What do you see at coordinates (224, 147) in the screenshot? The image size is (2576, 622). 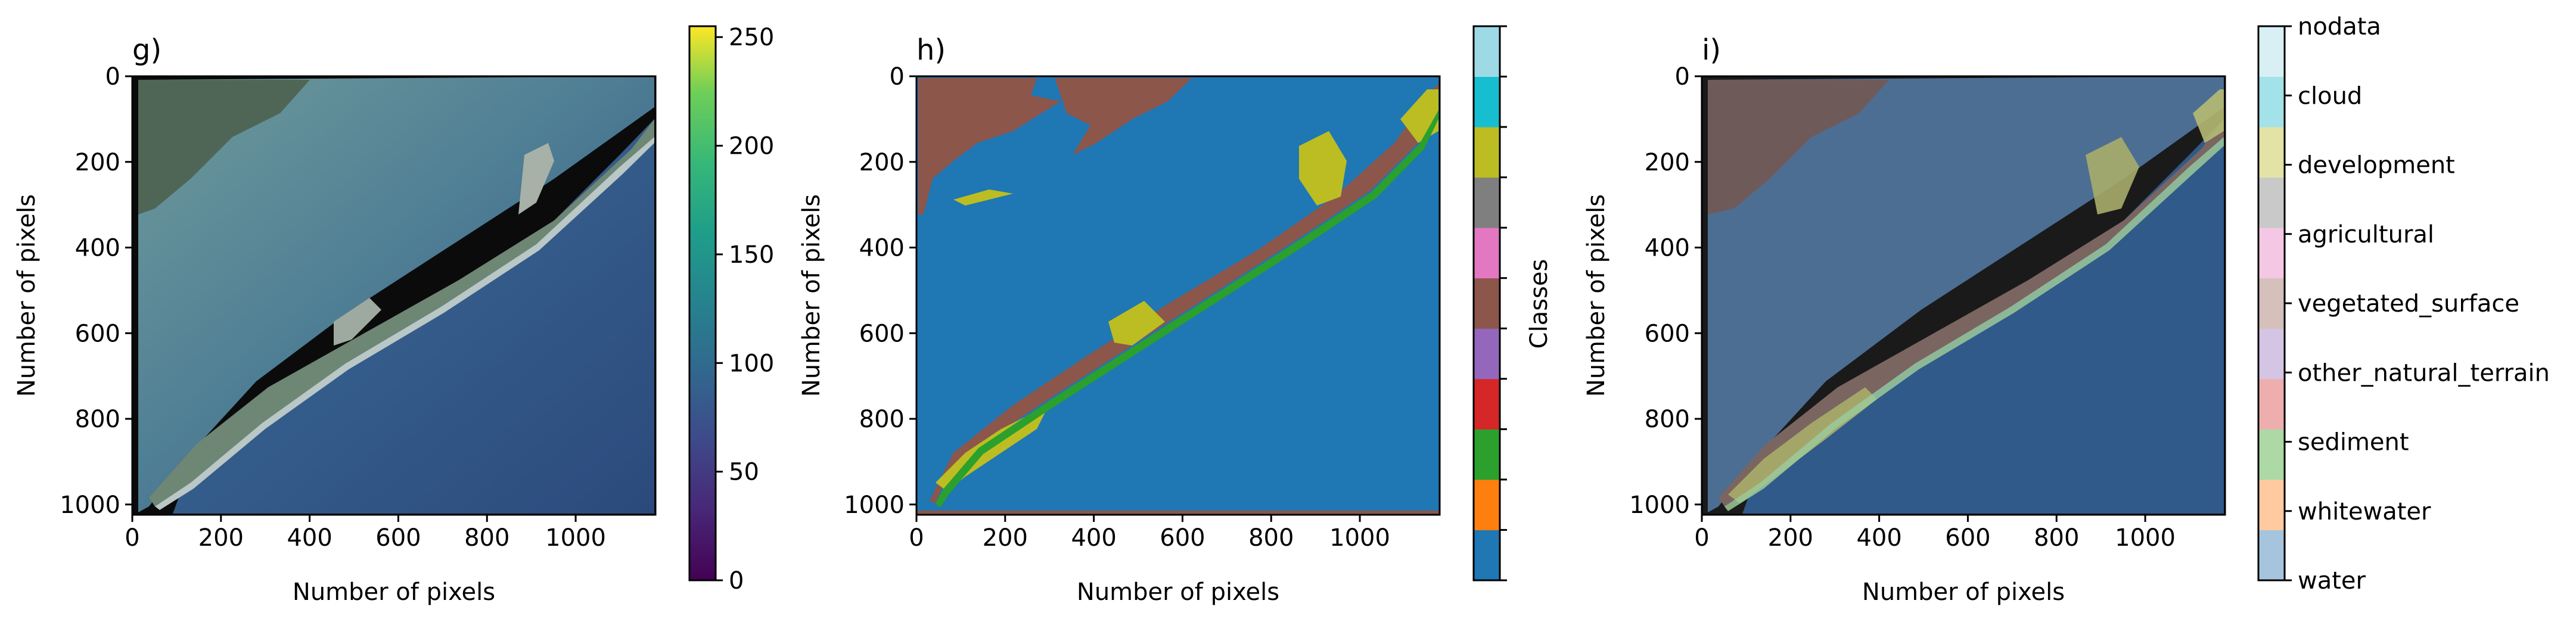 I see `panel-g-north-shore` at bounding box center [224, 147].